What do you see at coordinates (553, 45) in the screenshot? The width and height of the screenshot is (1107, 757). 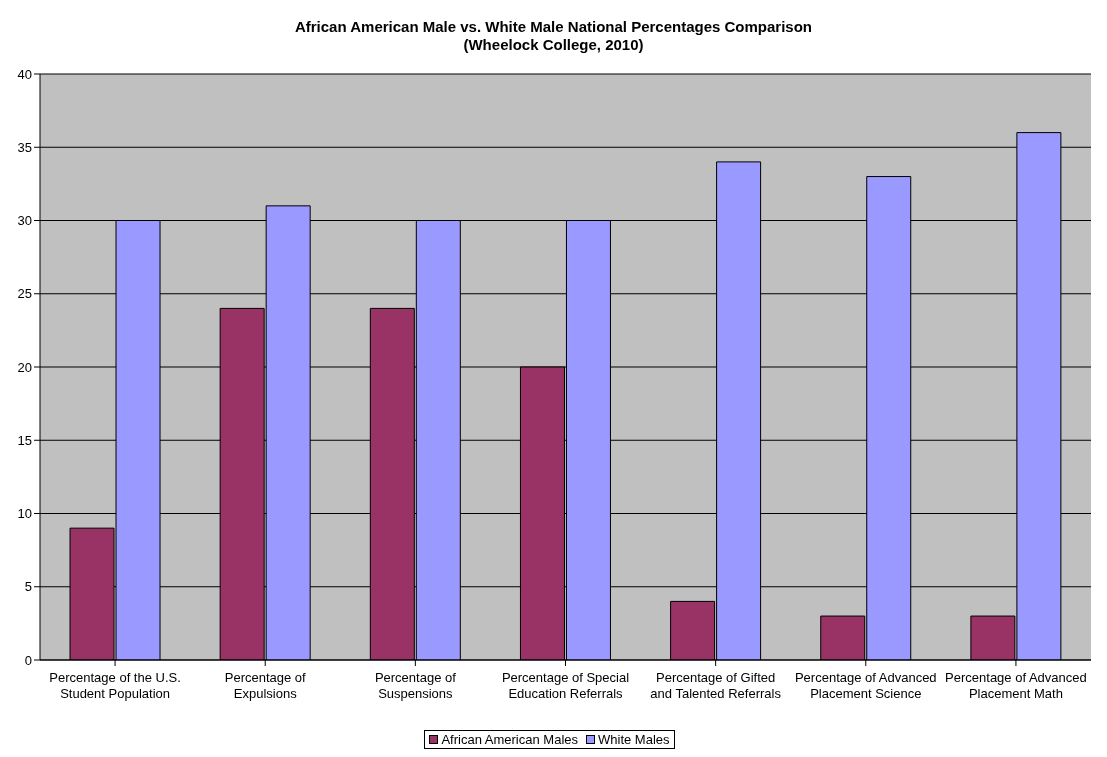 I see `chart-subtitle: (Wheelock College, 2010)` at bounding box center [553, 45].